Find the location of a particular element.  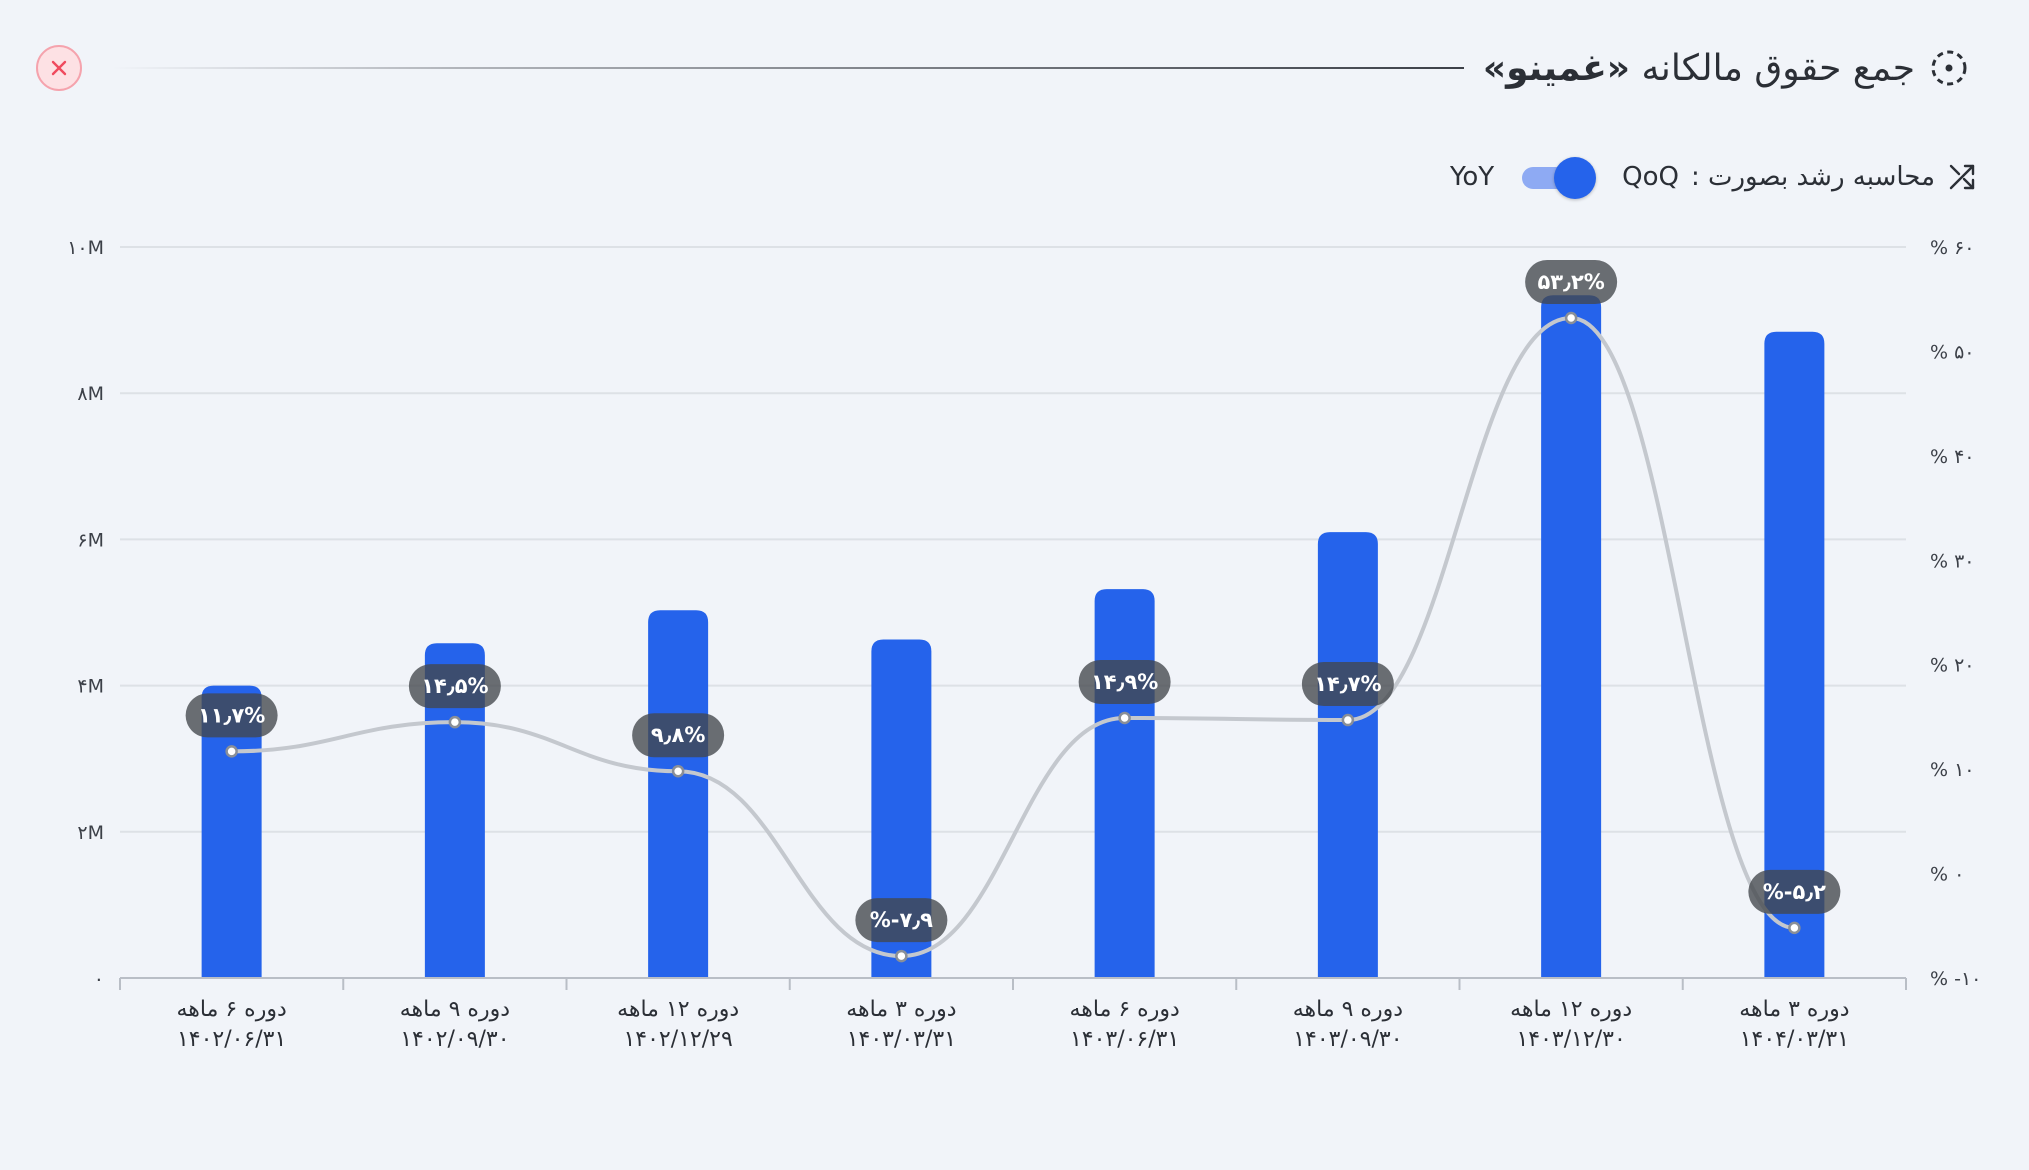

title-prefix: جمع حقوق مالکانه is located at coordinates (1778, 68).